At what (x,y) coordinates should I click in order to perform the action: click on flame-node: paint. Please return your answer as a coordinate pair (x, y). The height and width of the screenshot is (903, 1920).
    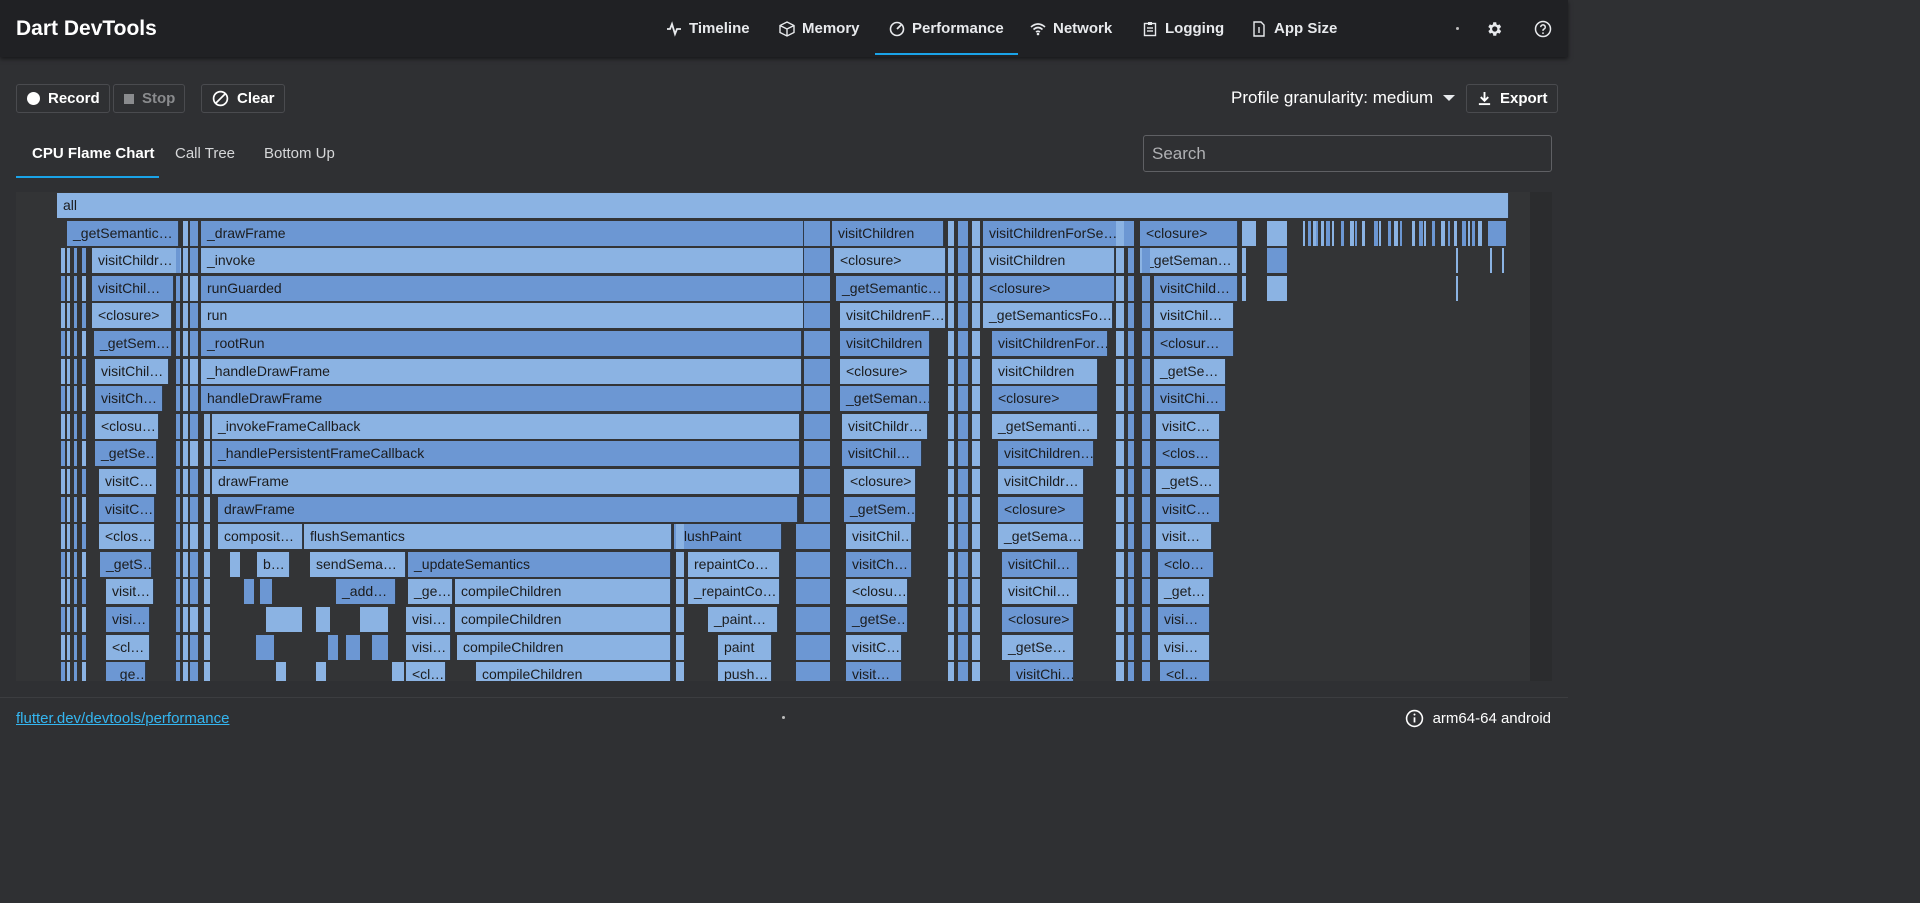
    Looking at the image, I should click on (745, 647).